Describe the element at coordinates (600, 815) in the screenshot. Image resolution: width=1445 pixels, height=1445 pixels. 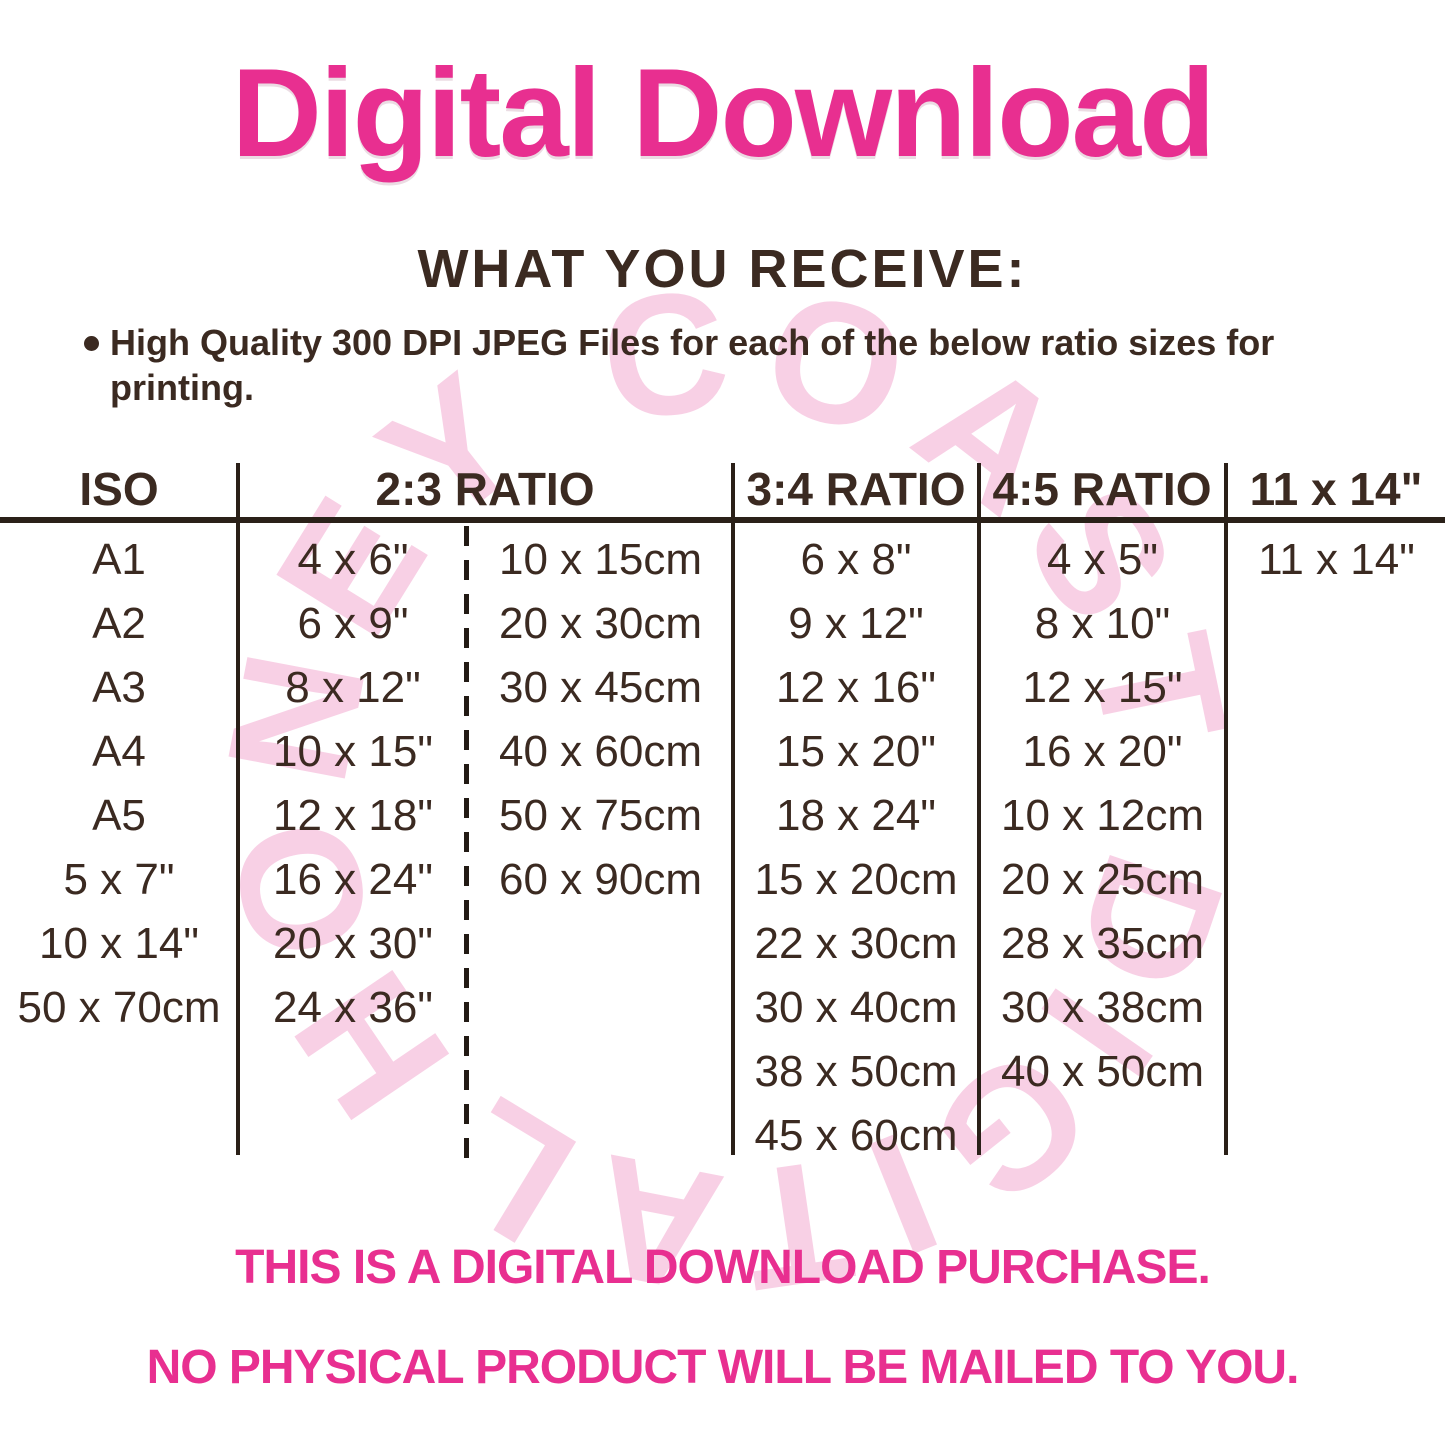
I see `table-cell: 50 x 75cm` at that location.